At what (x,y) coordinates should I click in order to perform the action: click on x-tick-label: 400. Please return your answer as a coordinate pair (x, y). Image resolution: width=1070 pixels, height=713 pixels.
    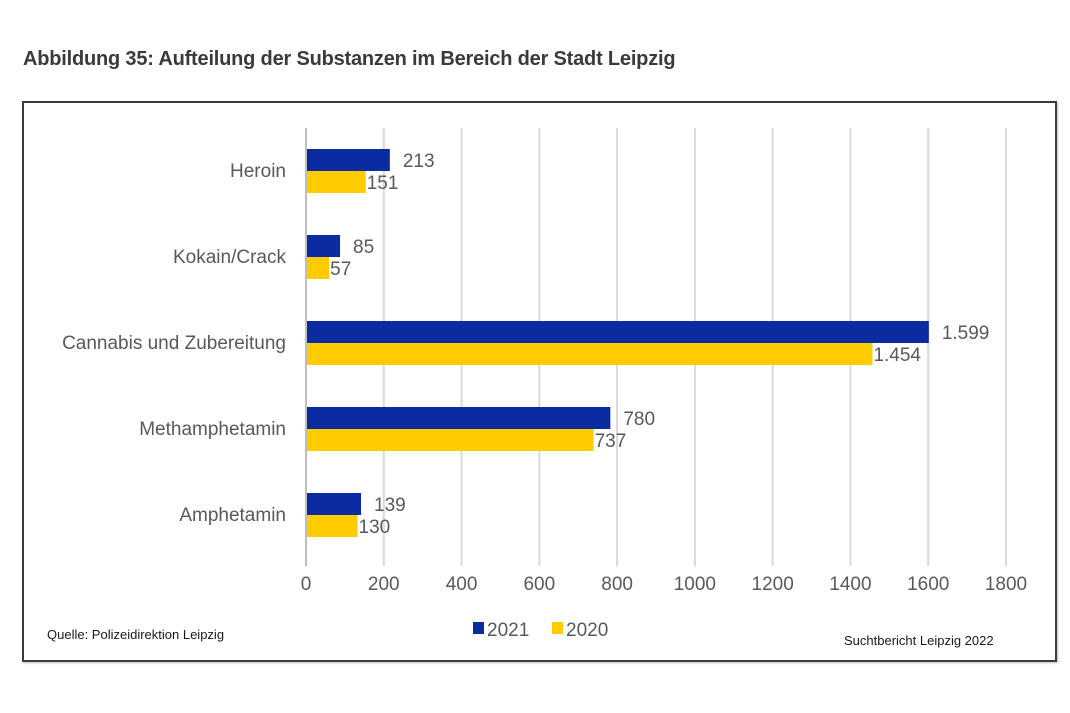
    Looking at the image, I should click on (462, 584).